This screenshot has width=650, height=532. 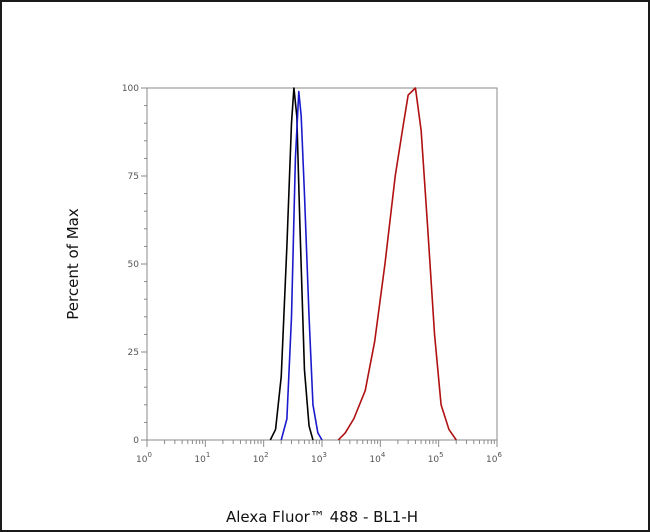 What do you see at coordinates (319, 458) in the screenshot?
I see `x-tick-label: 10³` at bounding box center [319, 458].